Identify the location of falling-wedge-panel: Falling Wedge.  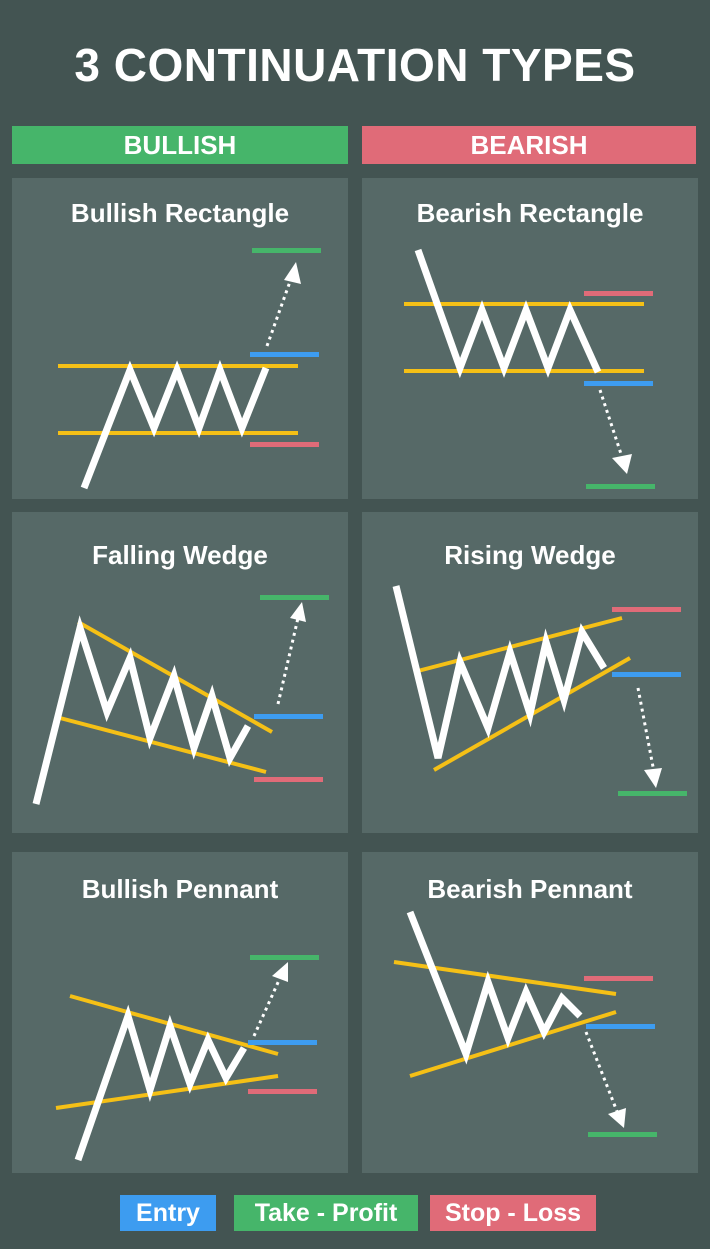
(180, 672).